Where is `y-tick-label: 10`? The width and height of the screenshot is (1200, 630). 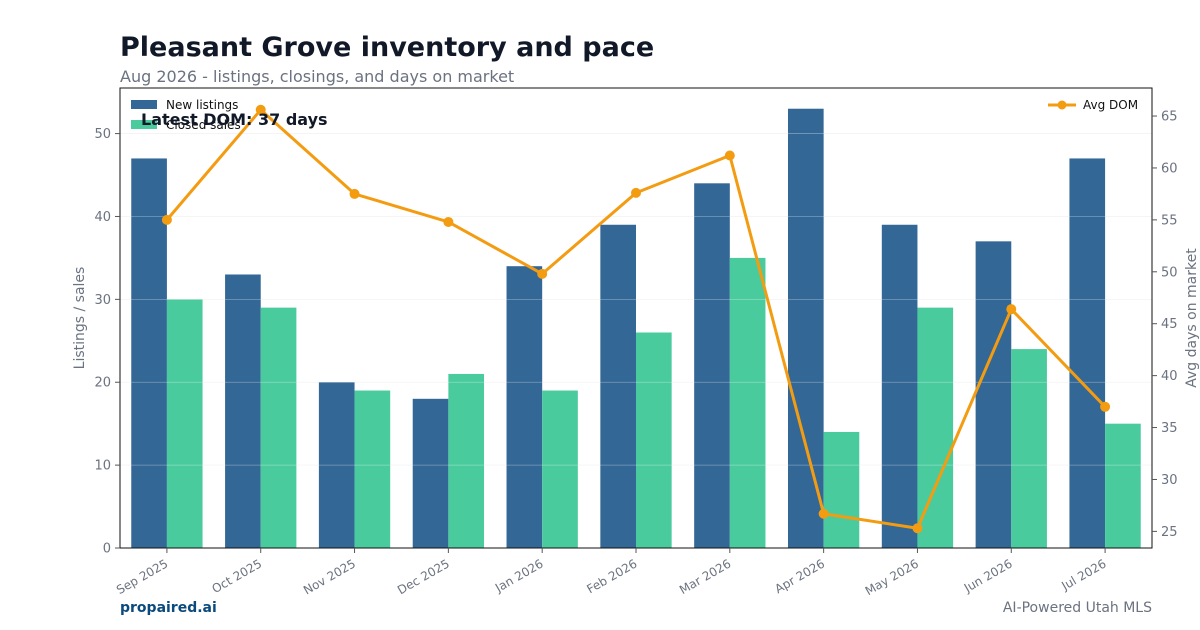
y-tick-label: 10 is located at coordinates (102, 466).